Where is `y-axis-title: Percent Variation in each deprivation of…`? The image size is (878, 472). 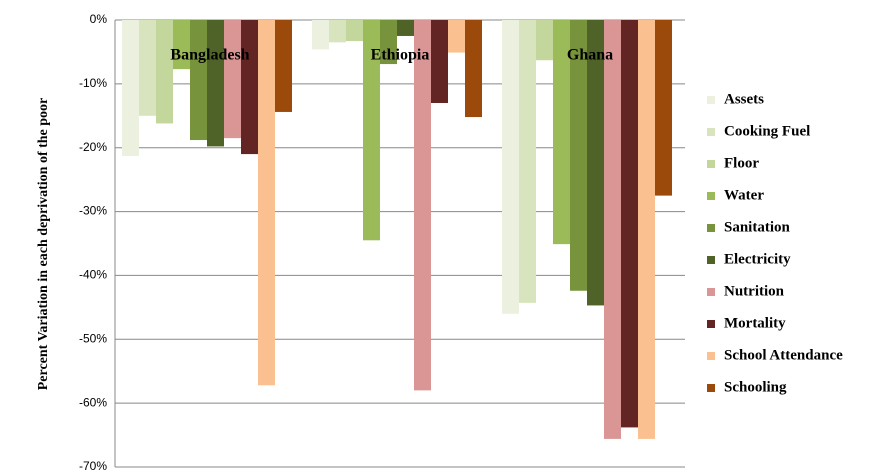 y-axis-title: Percent Variation in each deprivation of… is located at coordinates (43, 244).